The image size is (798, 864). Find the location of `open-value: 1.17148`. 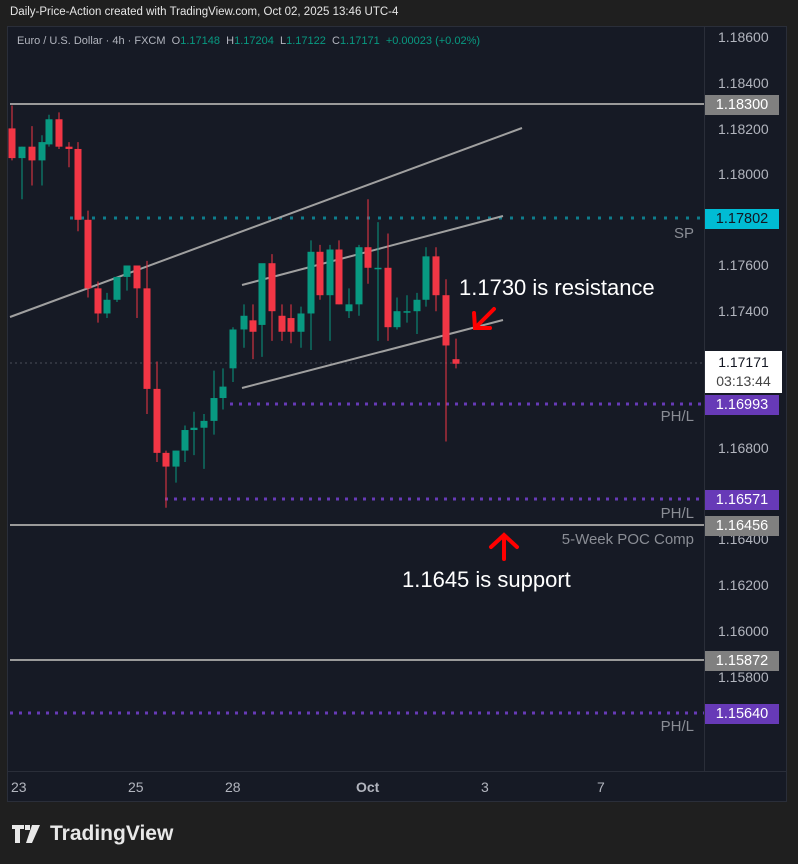

open-value: 1.17148 is located at coordinates (200, 41).